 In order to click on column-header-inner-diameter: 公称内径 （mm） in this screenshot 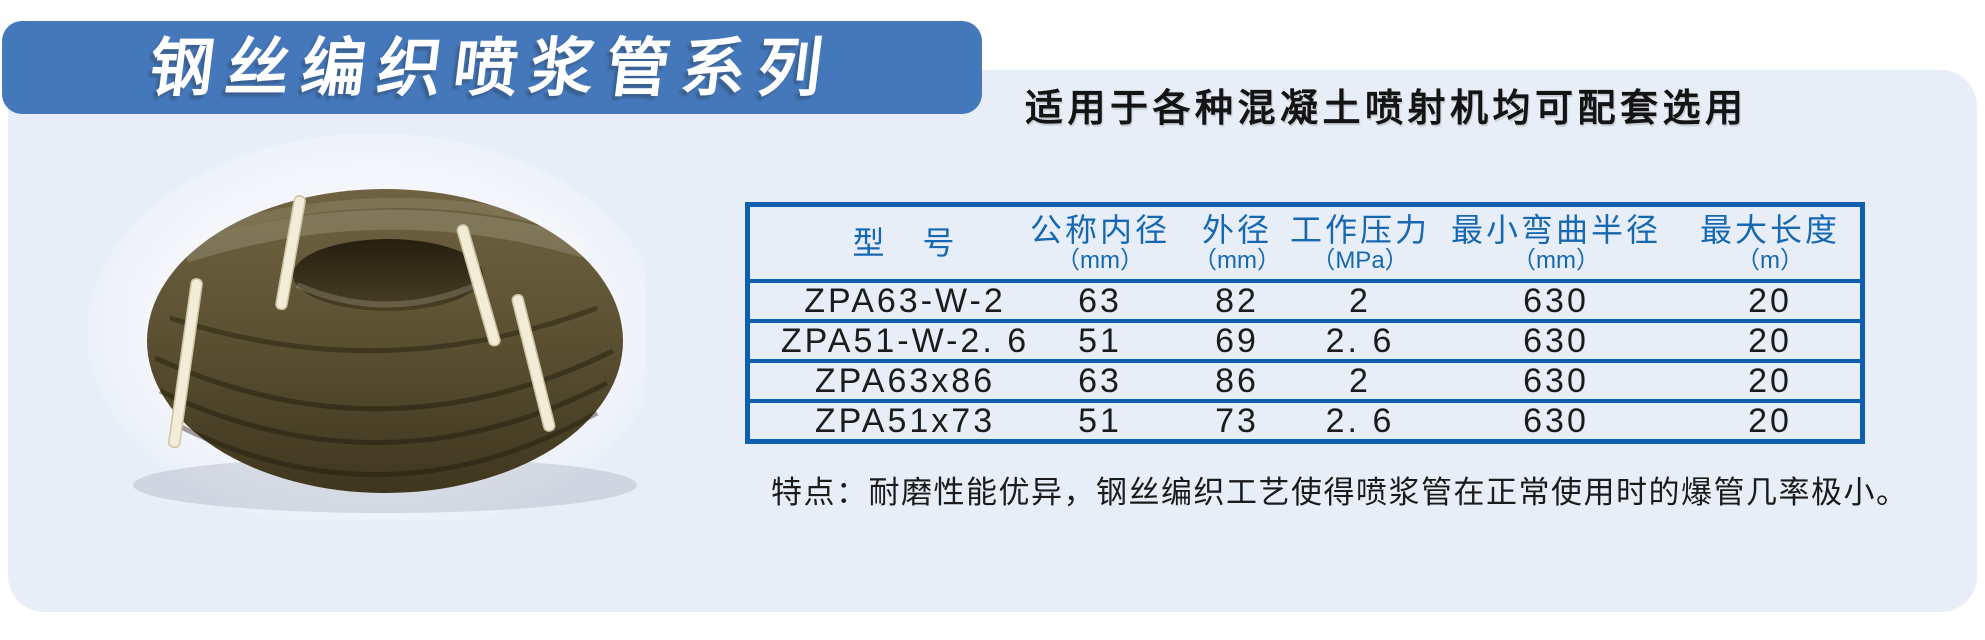, I will do `click(1100, 243)`.